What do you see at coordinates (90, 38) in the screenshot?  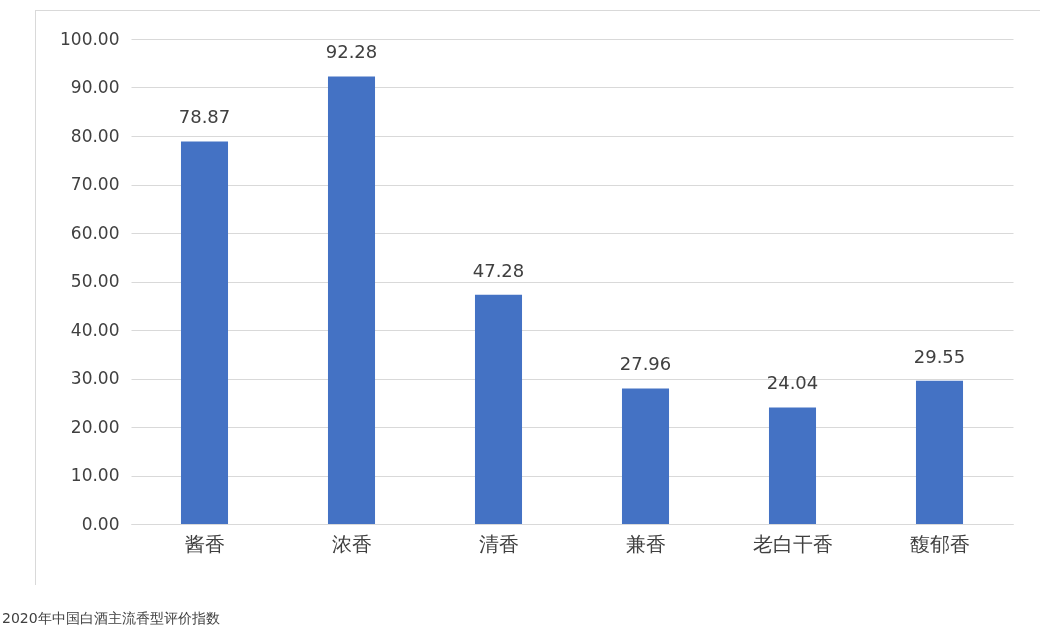 I see `y-tick-label: 100.00` at bounding box center [90, 38].